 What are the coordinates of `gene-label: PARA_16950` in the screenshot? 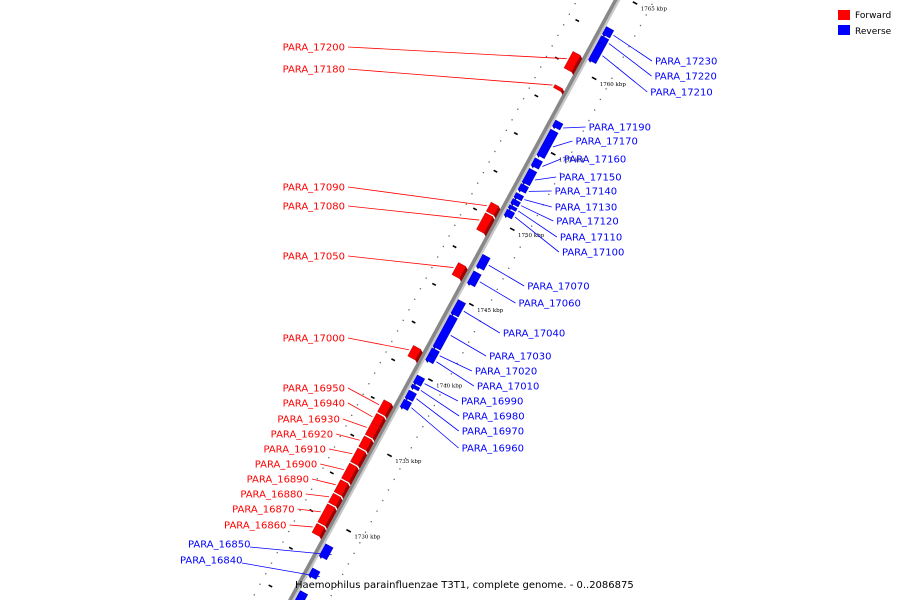 It's located at (314, 389).